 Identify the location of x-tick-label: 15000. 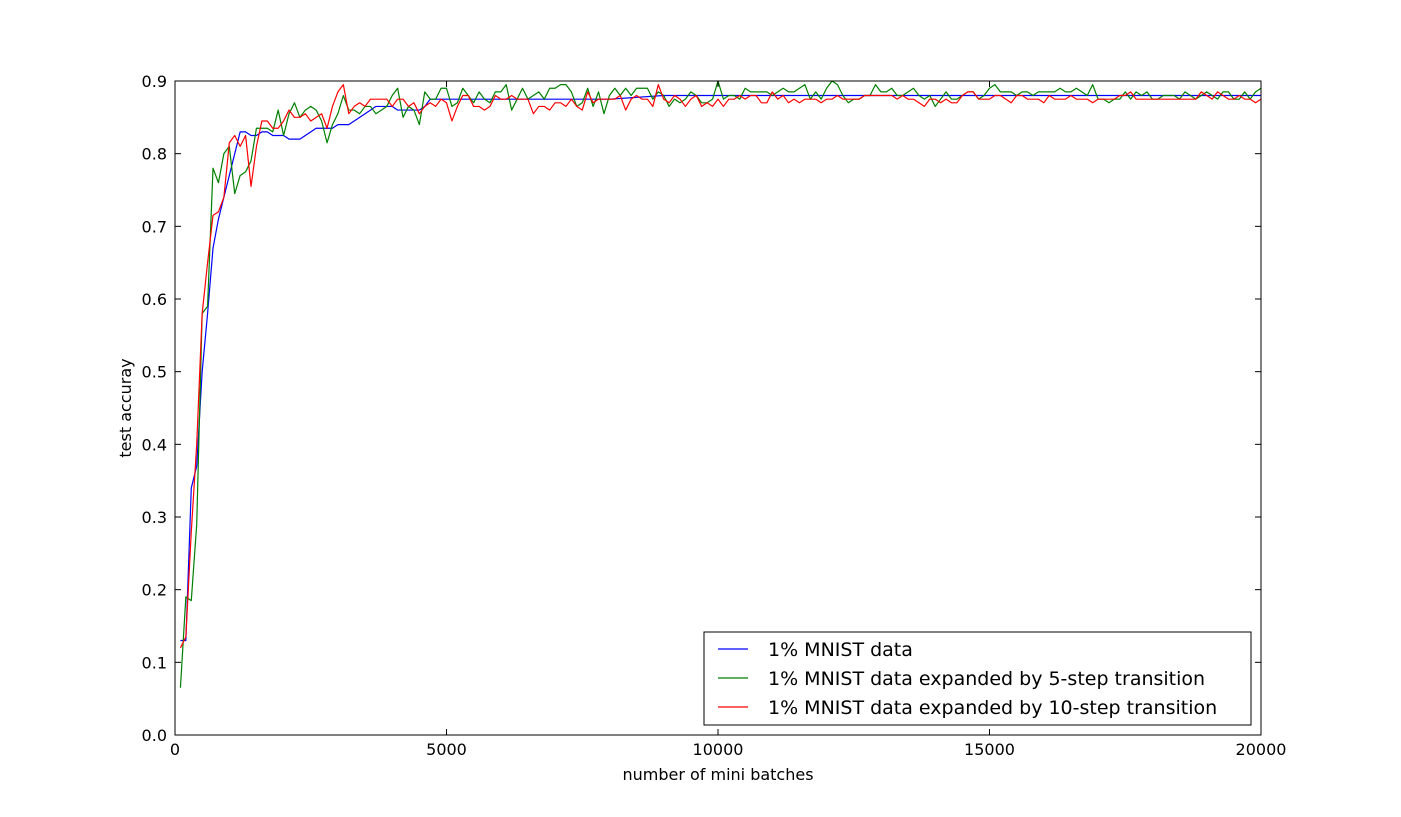
(989, 749).